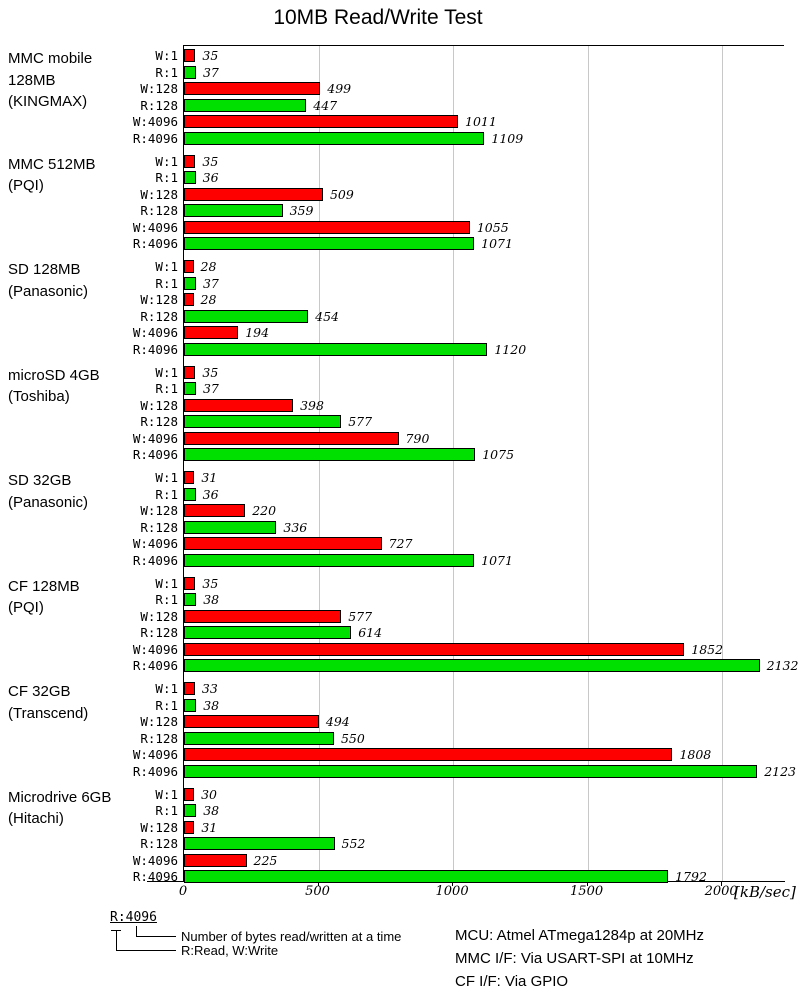  I want to click on bar-row: R:4096 1120, so click(458, 350).